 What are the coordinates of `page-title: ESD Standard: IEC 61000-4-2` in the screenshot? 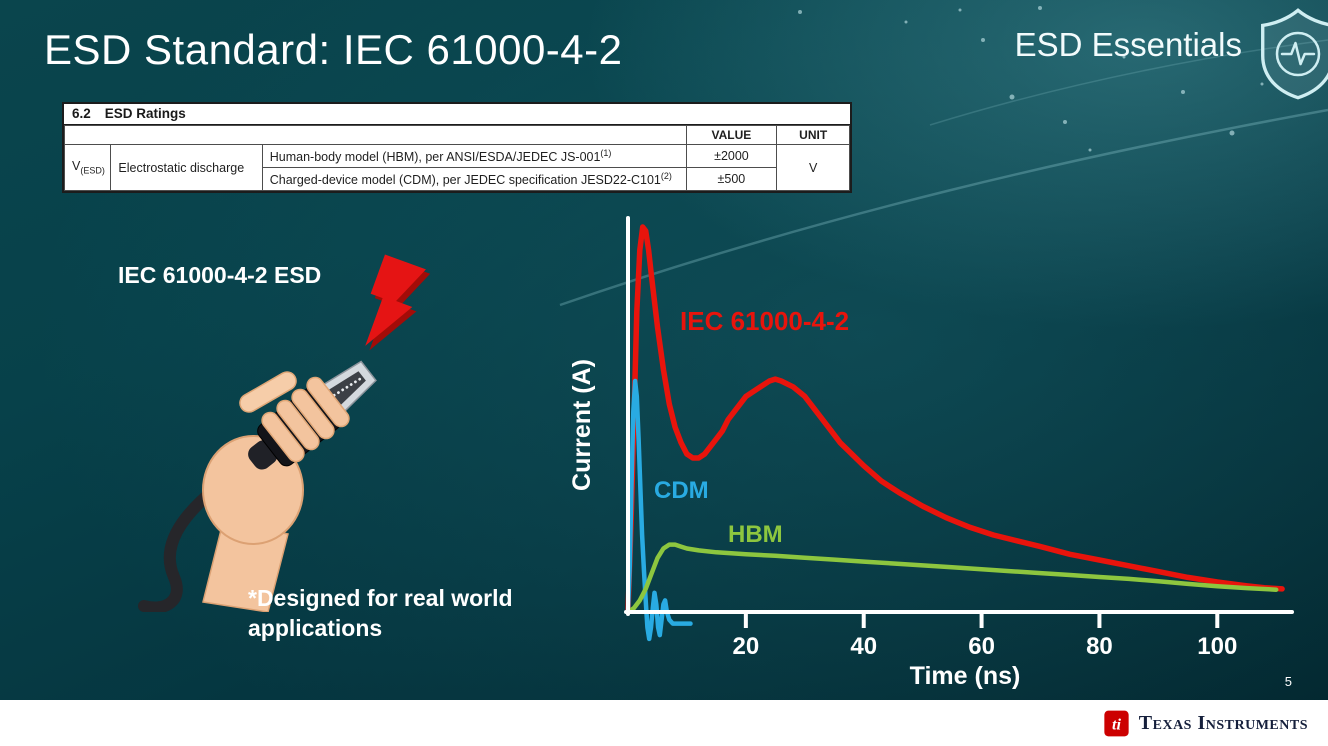 It's located at (333, 49).